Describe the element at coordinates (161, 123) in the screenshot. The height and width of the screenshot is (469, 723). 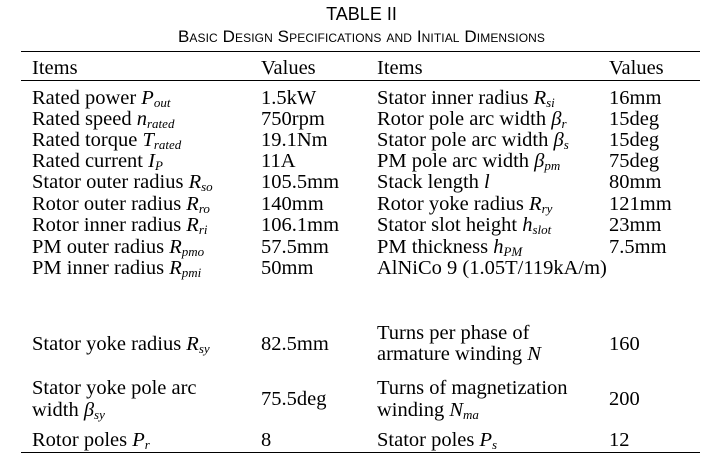
I see `row-1-item-1-subscript: rated` at that location.